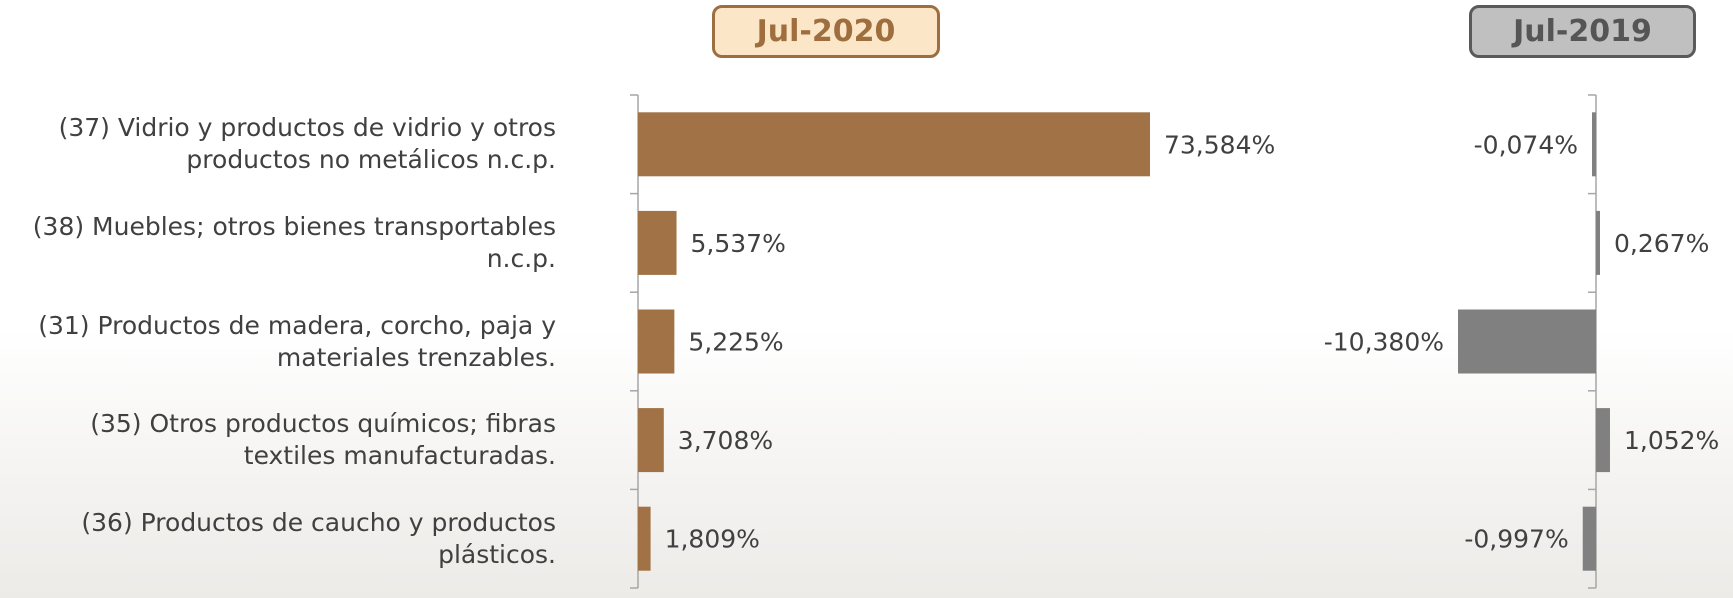 The width and height of the screenshot is (1733, 598). What do you see at coordinates (497, 554) in the screenshot?
I see `category-label-line: plásticos.` at bounding box center [497, 554].